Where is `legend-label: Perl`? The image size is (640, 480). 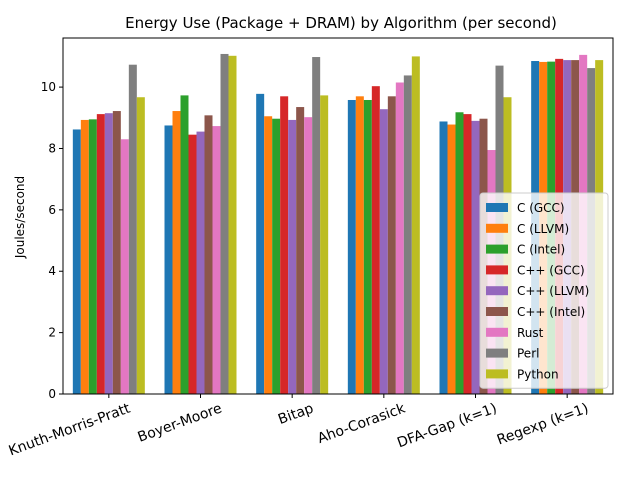 legend-label: Perl is located at coordinates (528, 354).